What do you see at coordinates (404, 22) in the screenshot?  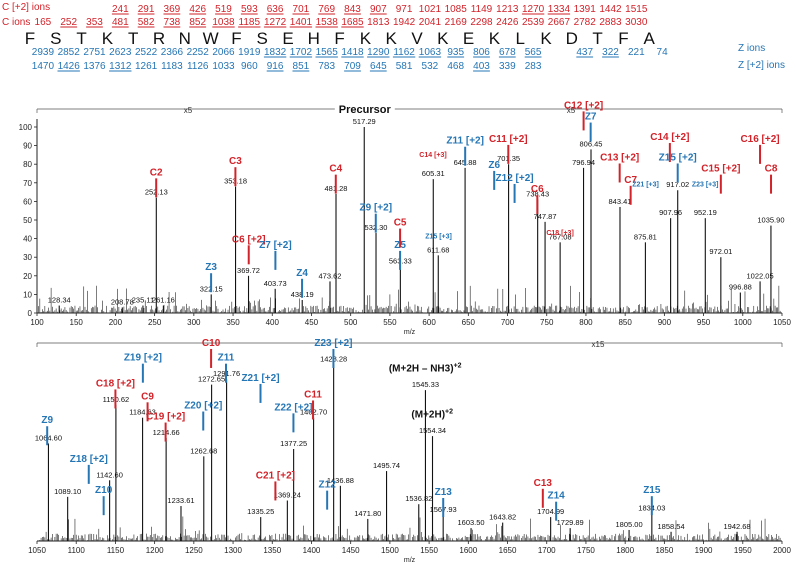 I see `c-ion-value: 1942` at bounding box center [404, 22].